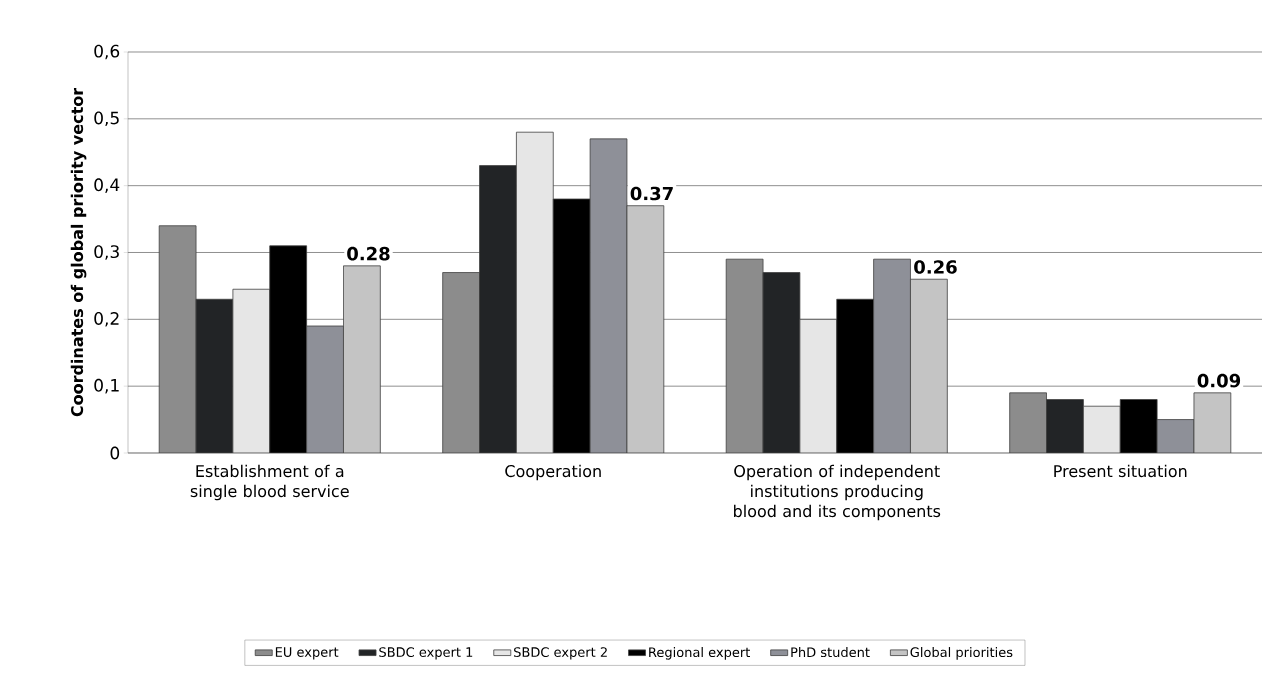  What do you see at coordinates (368, 253) in the screenshot?
I see `data-label: 0.28` at bounding box center [368, 253].